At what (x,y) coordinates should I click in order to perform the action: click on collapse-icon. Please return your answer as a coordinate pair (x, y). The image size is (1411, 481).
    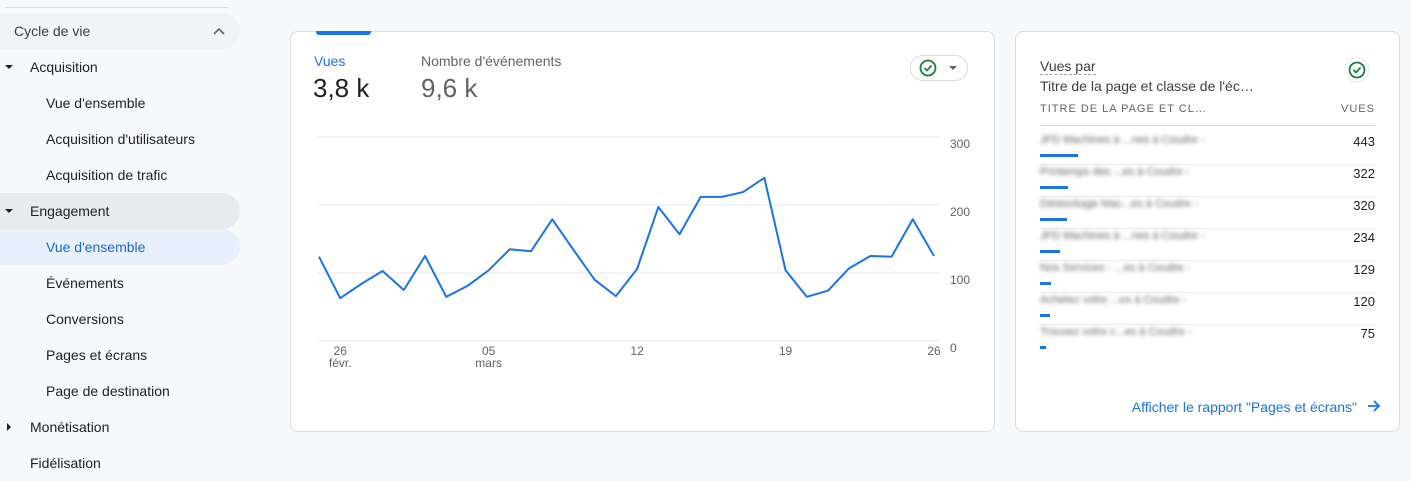
    Looking at the image, I should click on (219, 31).